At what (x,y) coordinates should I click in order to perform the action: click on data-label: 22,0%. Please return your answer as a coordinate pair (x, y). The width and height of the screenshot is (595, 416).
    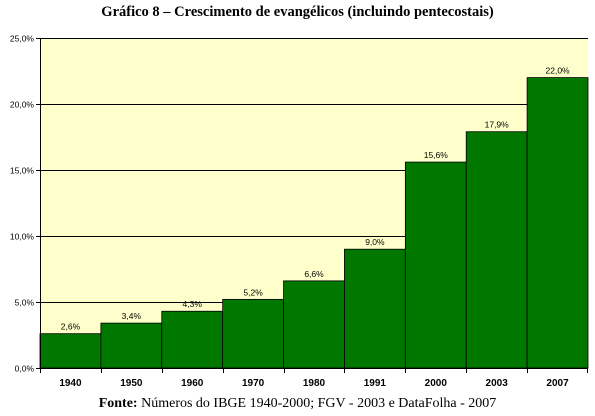
    Looking at the image, I should click on (558, 71).